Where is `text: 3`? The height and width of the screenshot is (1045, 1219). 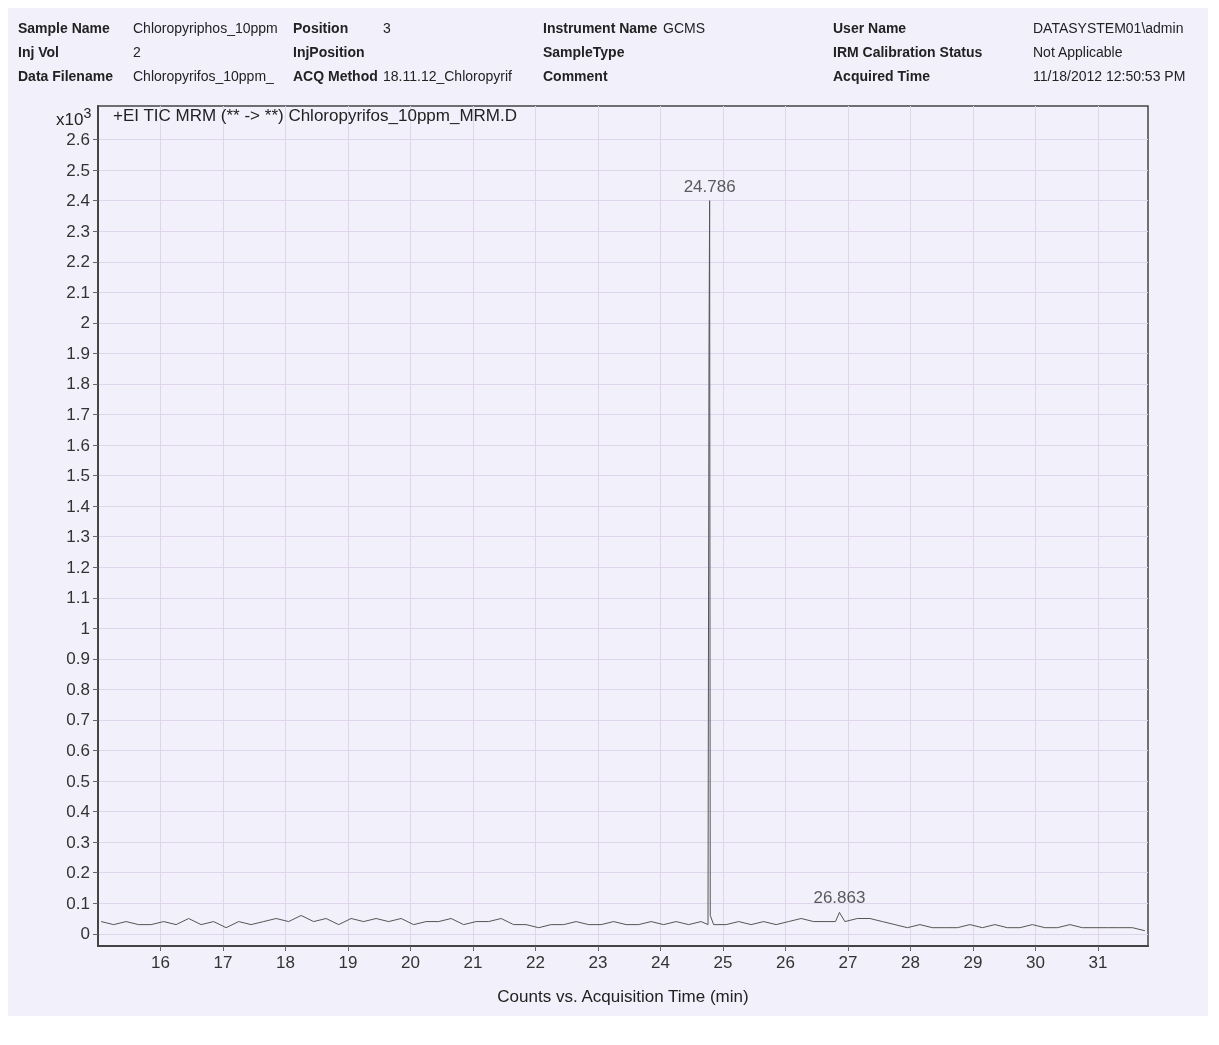 text: 3 is located at coordinates (387, 29).